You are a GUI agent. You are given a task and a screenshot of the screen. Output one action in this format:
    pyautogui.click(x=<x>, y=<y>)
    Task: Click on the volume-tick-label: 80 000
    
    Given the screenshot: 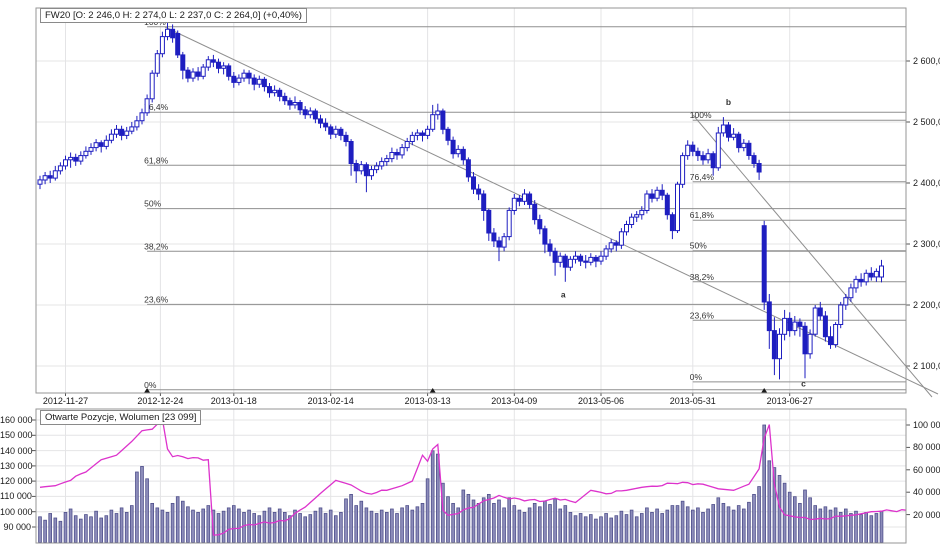 What is the action you would take?
    pyautogui.click(x=926, y=447)
    